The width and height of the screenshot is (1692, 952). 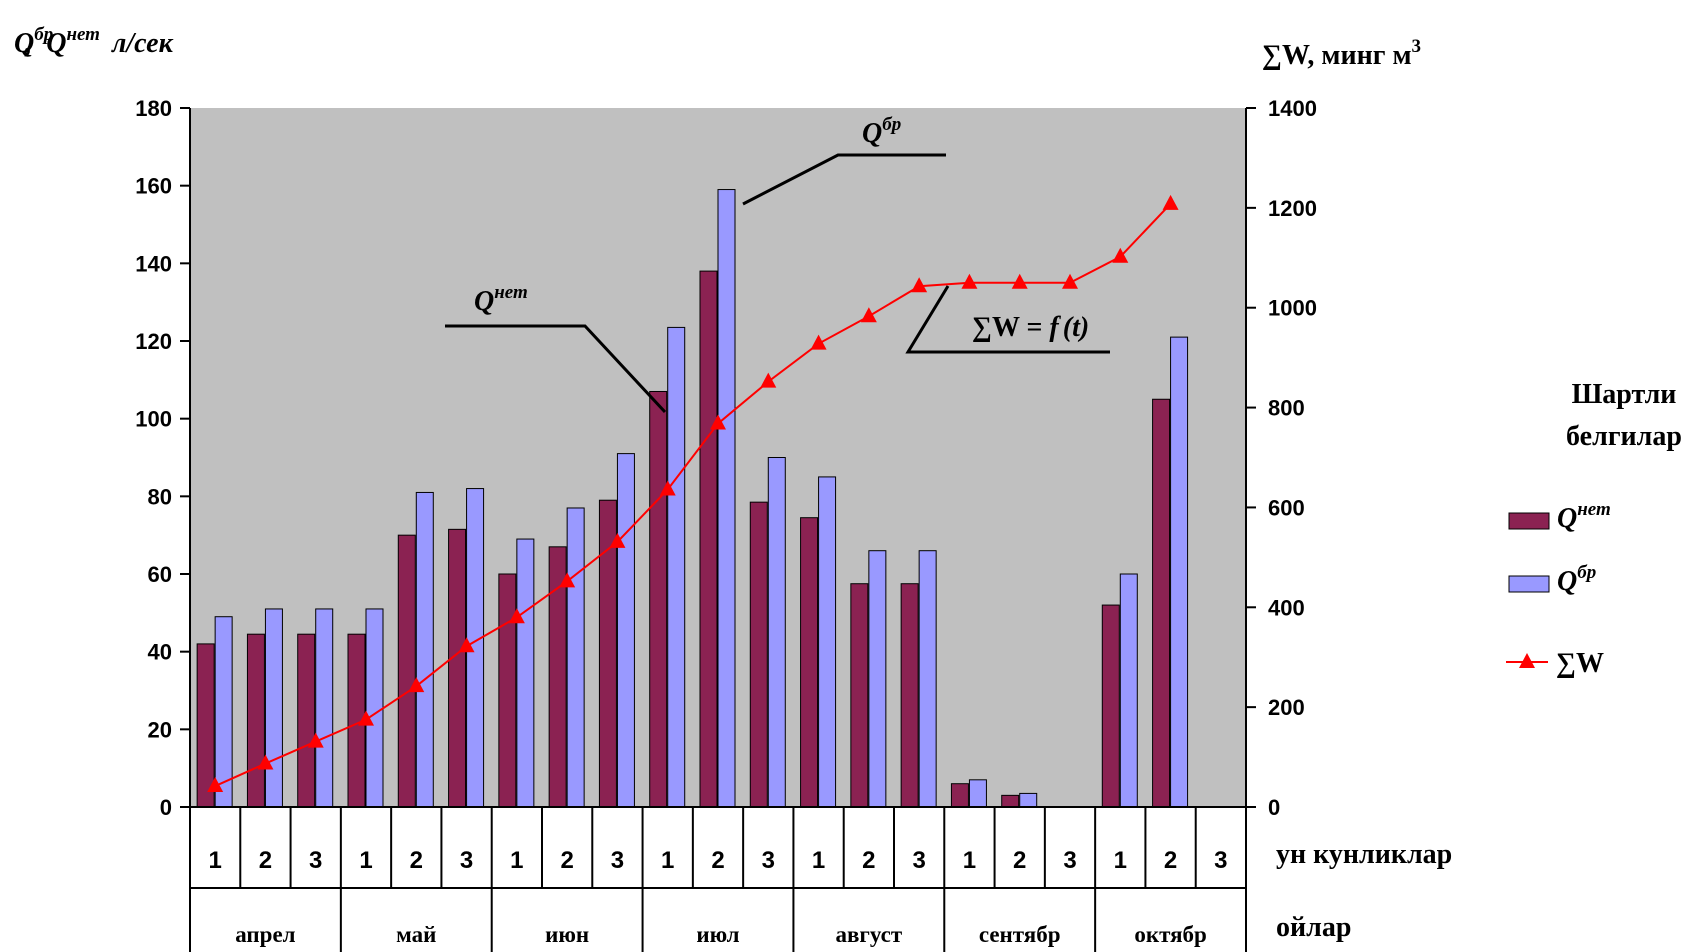 What do you see at coordinates (265, 934) in the screenshot?
I see `month-label: апрел` at bounding box center [265, 934].